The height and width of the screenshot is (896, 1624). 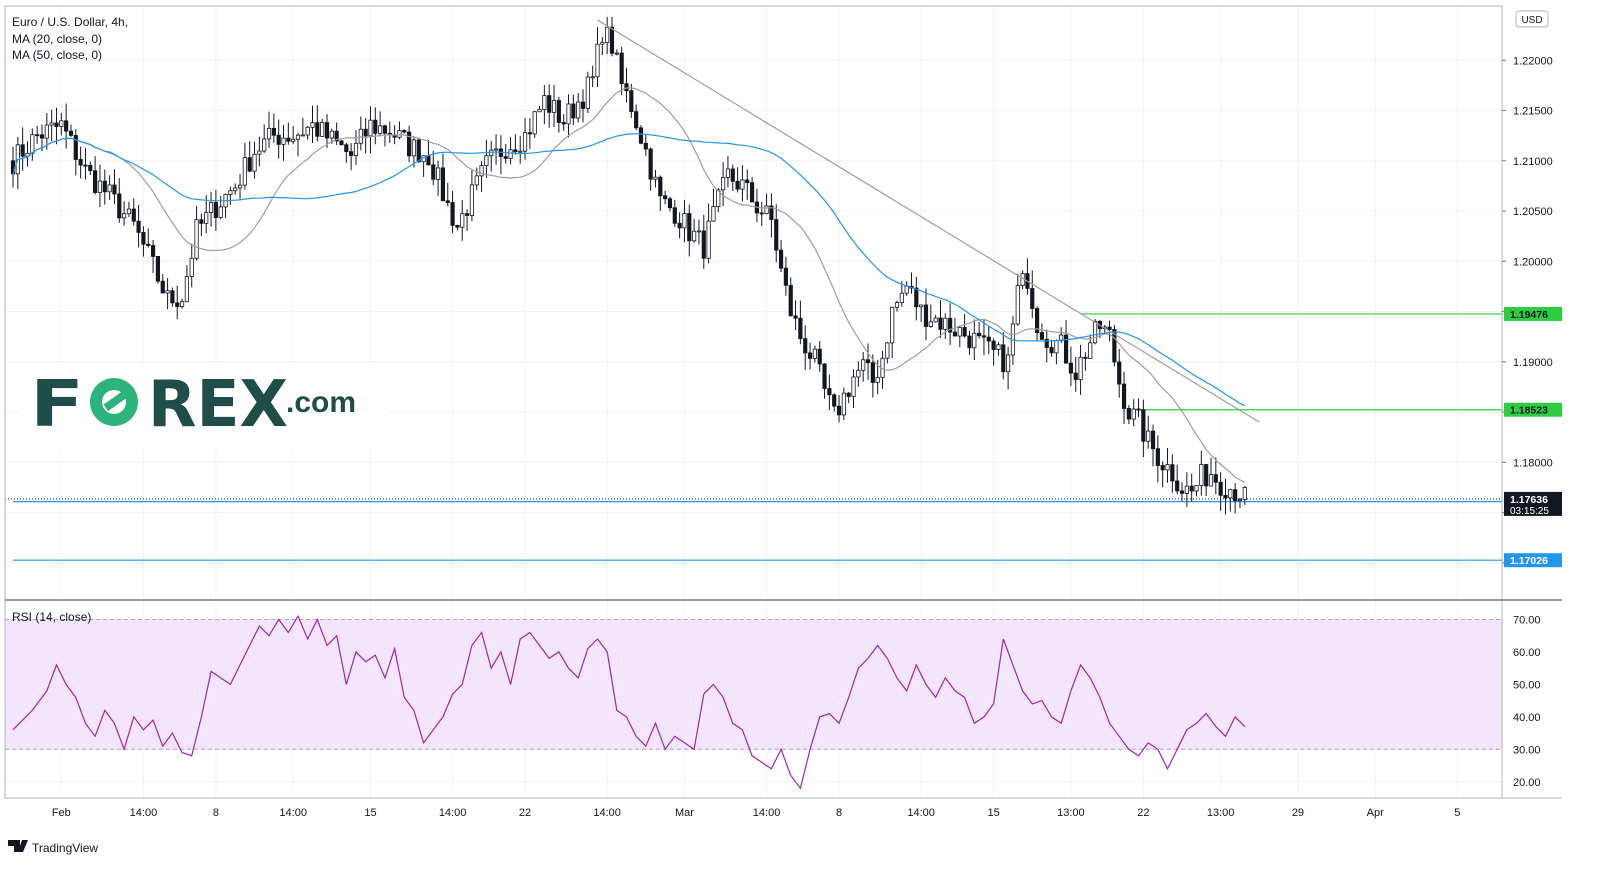 I want to click on price-tick-label: 1.19000, so click(x=1533, y=363).